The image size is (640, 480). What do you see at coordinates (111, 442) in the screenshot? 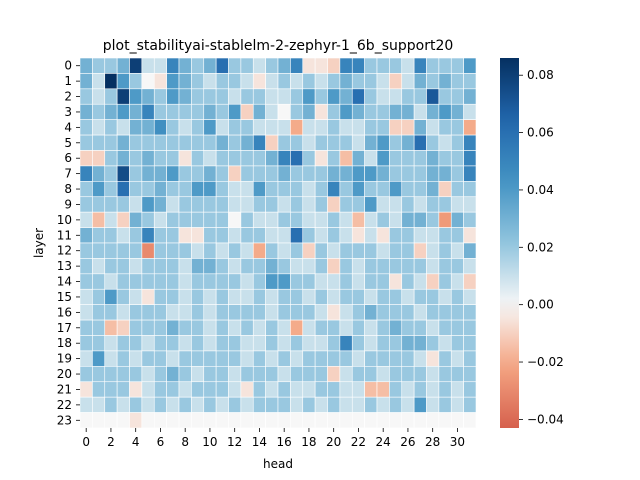
I see `x-tick-label: 2` at bounding box center [111, 442].